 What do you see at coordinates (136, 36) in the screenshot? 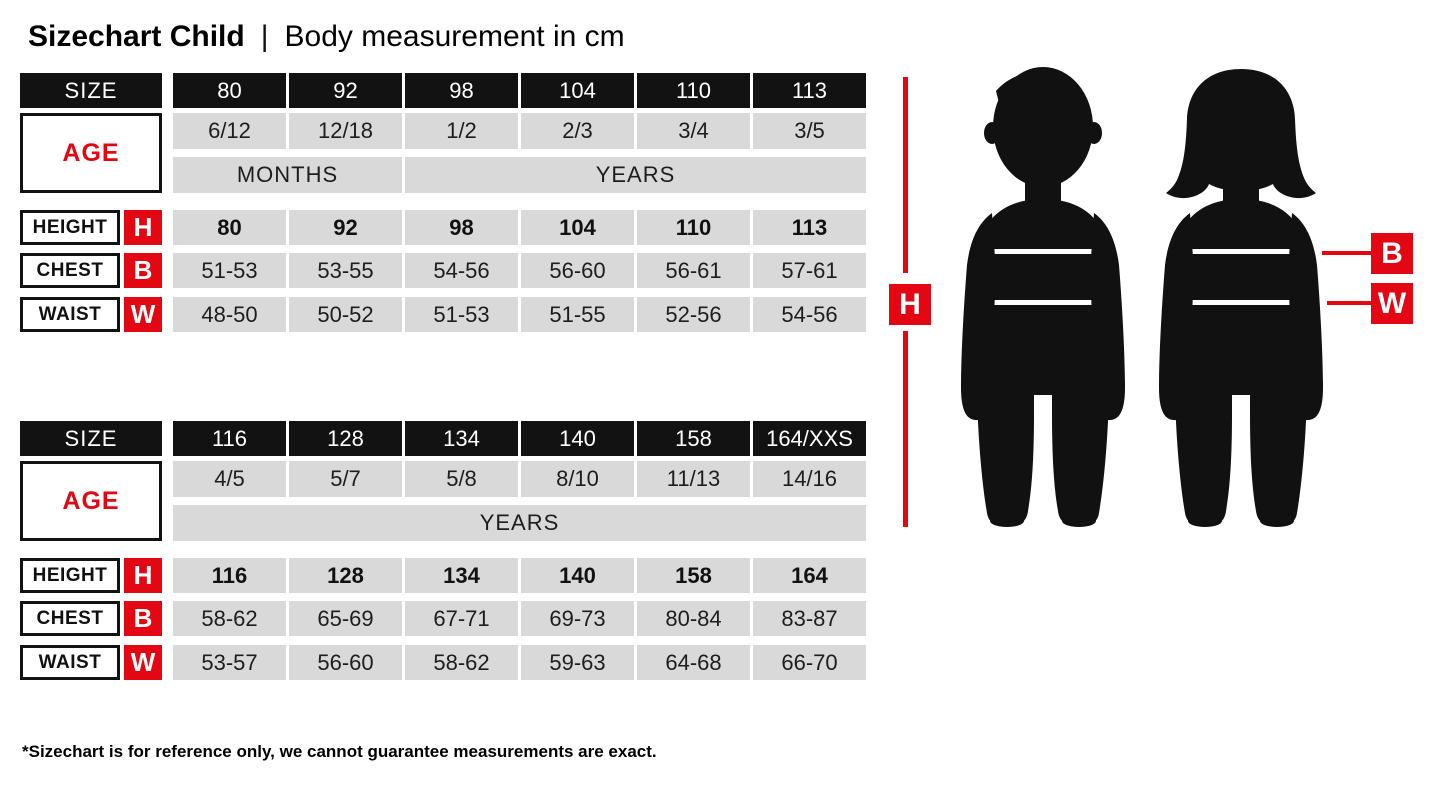
I see `title-main: Sizechart Child` at bounding box center [136, 36].